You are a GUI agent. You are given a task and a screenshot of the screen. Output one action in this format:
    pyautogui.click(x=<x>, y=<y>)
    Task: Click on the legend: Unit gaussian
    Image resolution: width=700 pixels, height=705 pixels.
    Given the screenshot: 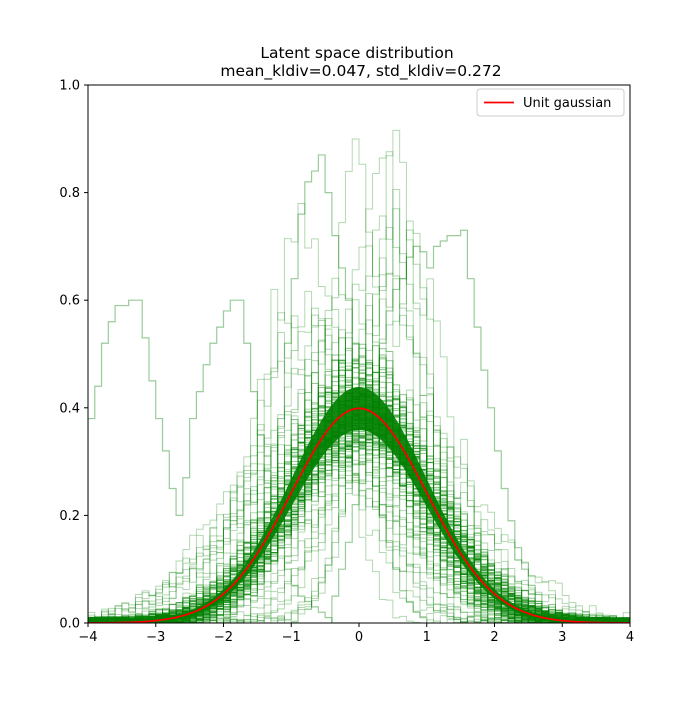 What is the action you would take?
    pyautogui.click(x=550, y=102)
    